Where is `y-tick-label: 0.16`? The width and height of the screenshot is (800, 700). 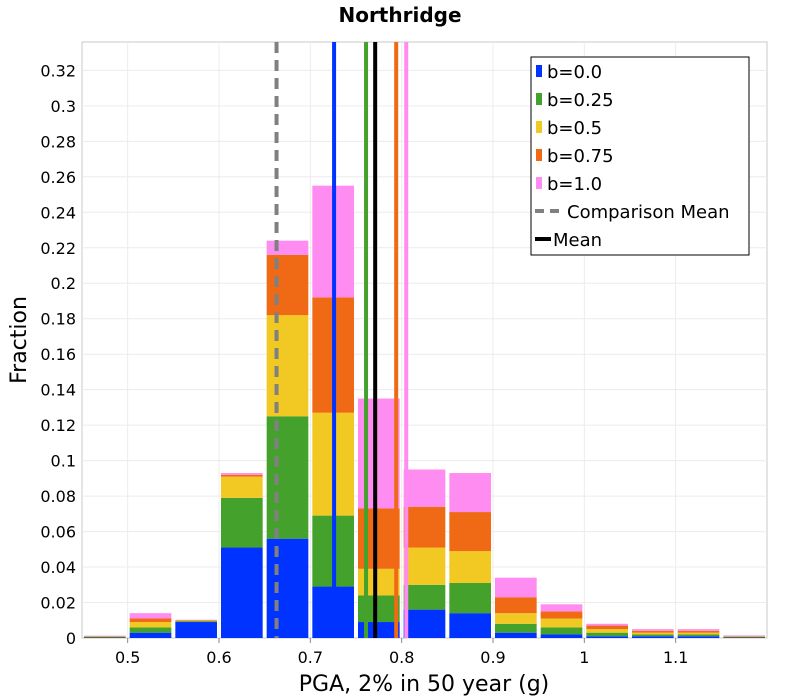
y-tick-label: 0.16 is located at coordinates (58, 354).